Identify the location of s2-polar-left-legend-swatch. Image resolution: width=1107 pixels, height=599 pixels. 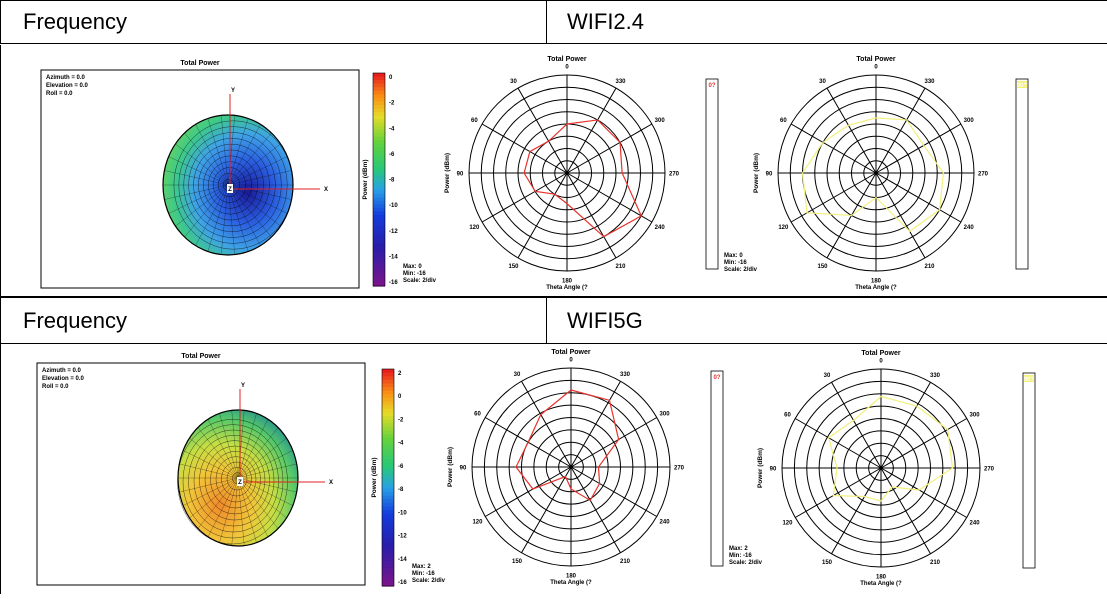
(717, 376).